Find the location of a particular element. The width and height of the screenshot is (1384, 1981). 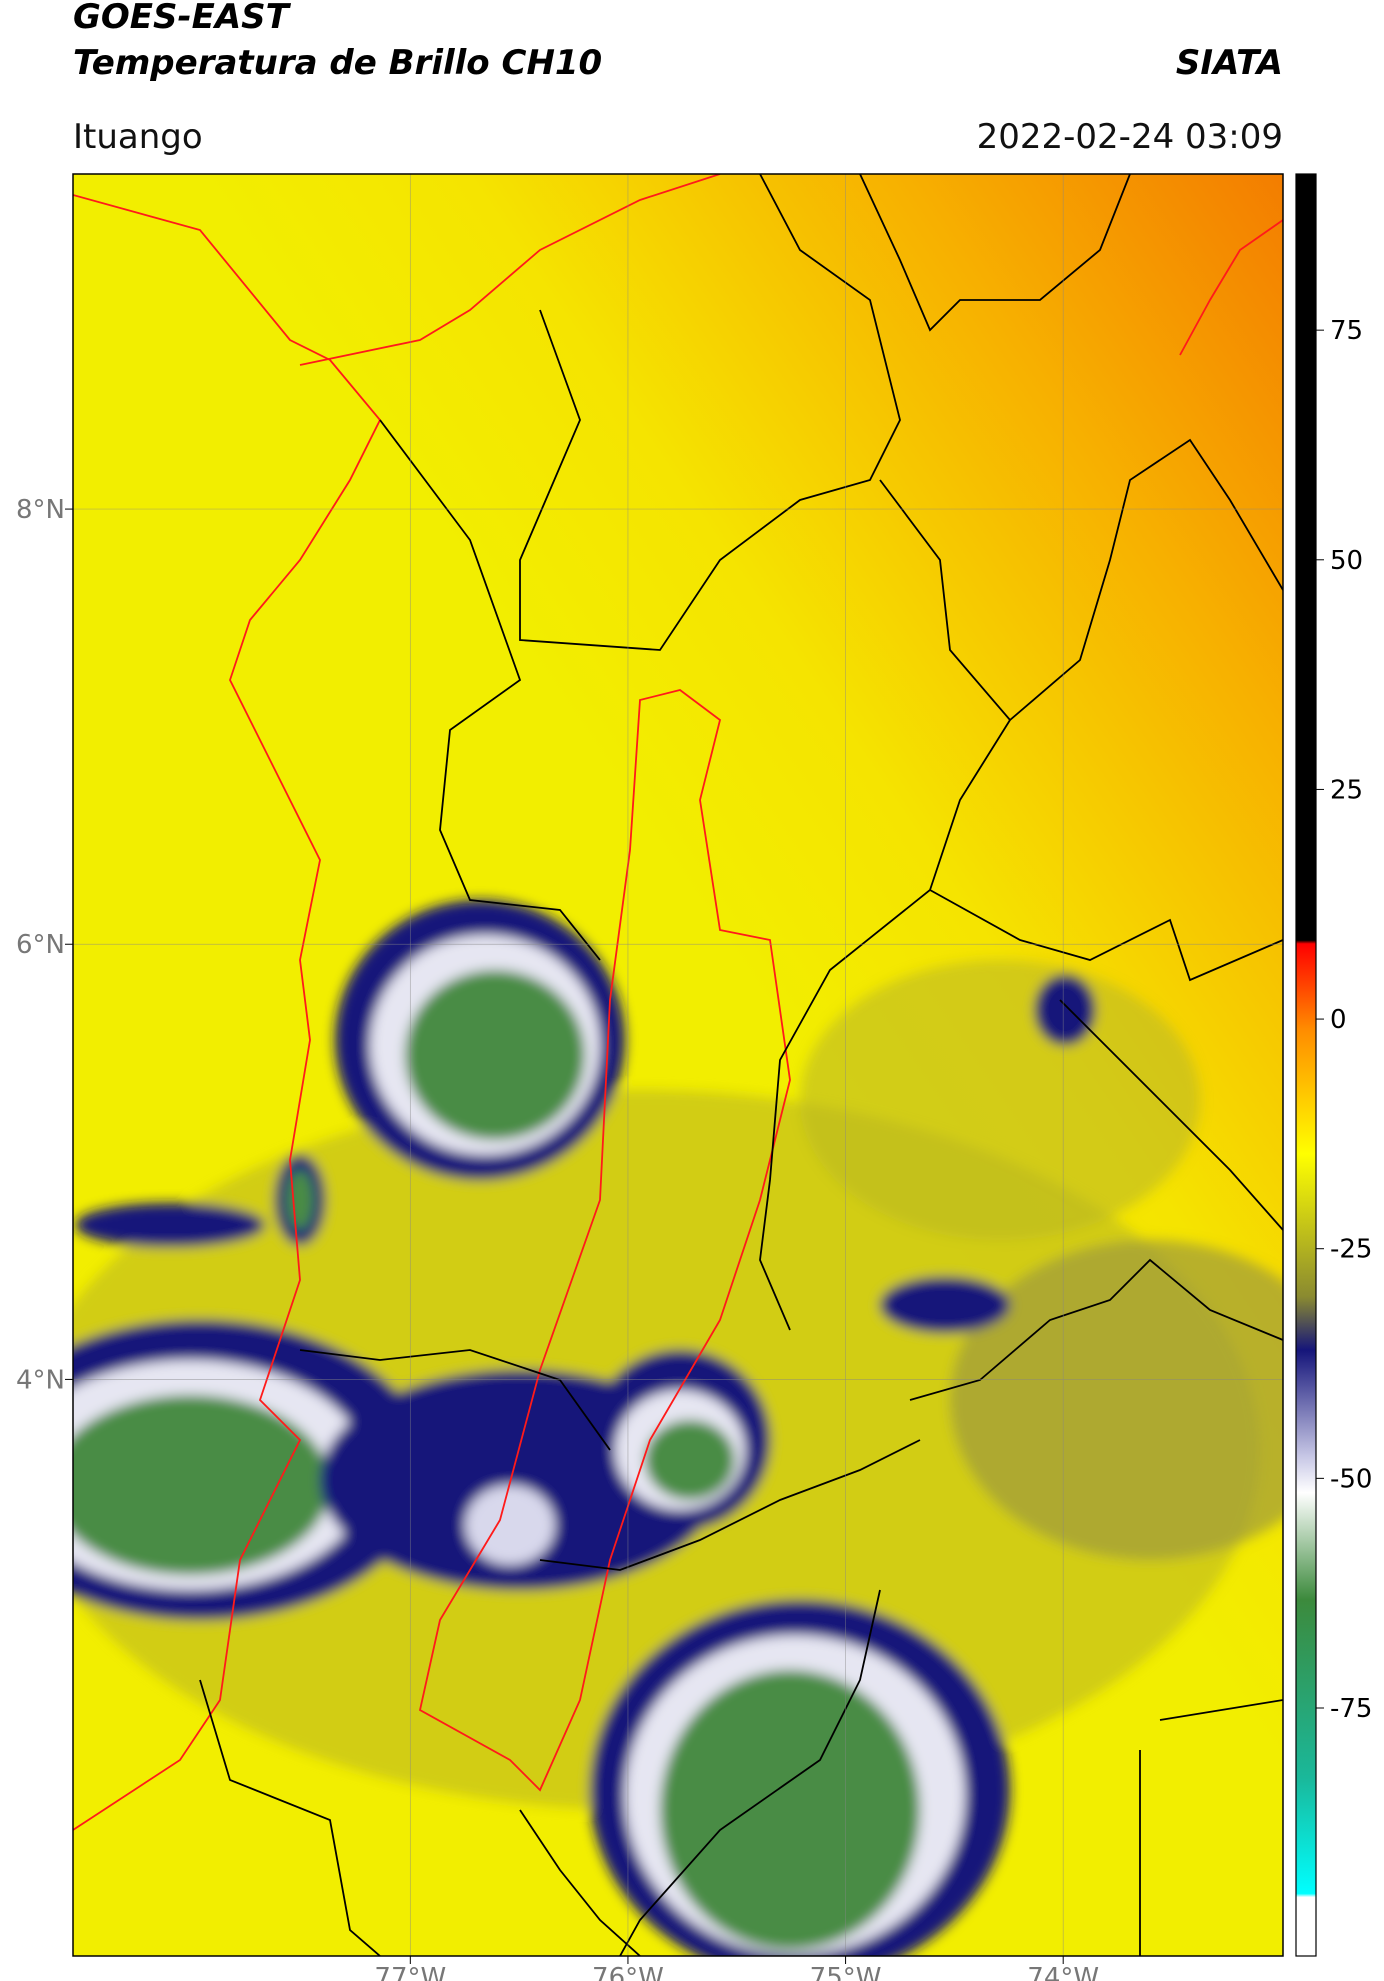

location: Ituango is located at coordinates (138, 137).